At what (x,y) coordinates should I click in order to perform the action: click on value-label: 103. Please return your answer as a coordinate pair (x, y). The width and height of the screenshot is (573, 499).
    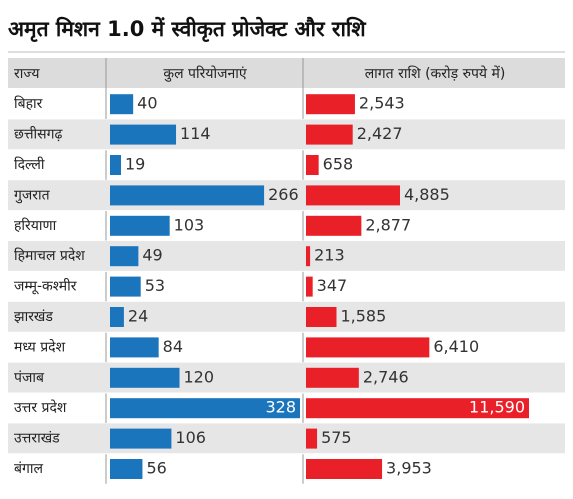
    Looking at the image, I should click on (189, 224).